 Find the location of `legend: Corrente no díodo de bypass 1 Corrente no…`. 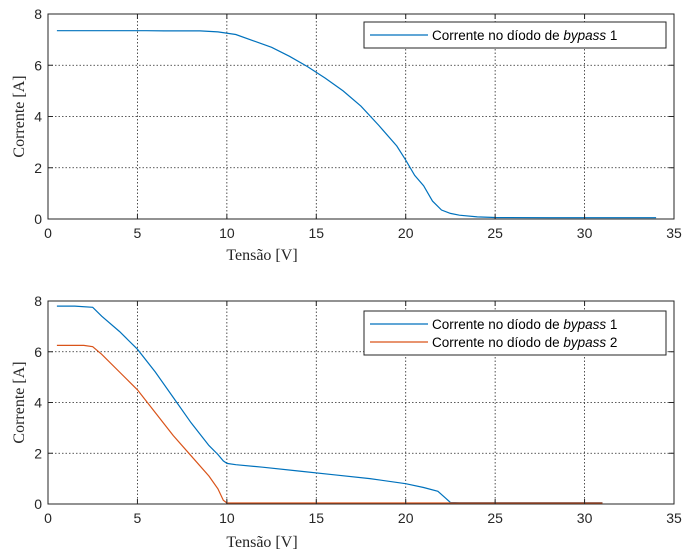

legend: Corrente no díodo de bypass 1 Corrente no… is located at coordinates (515, 333).